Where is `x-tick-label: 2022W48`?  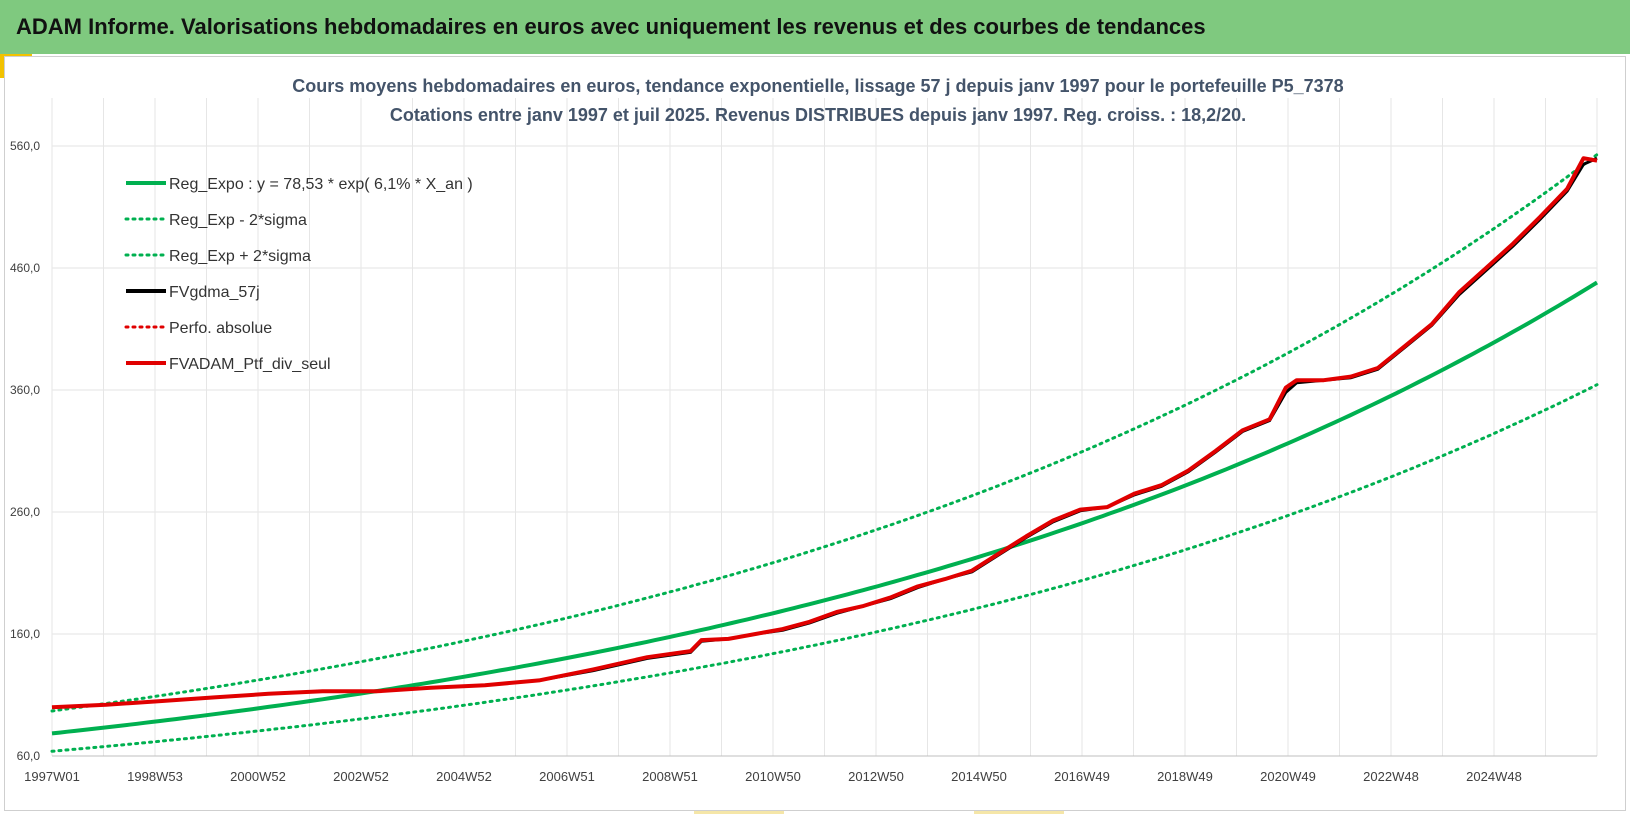 x-tick-label: 2022W48 is located at coordinates (1391, 776).